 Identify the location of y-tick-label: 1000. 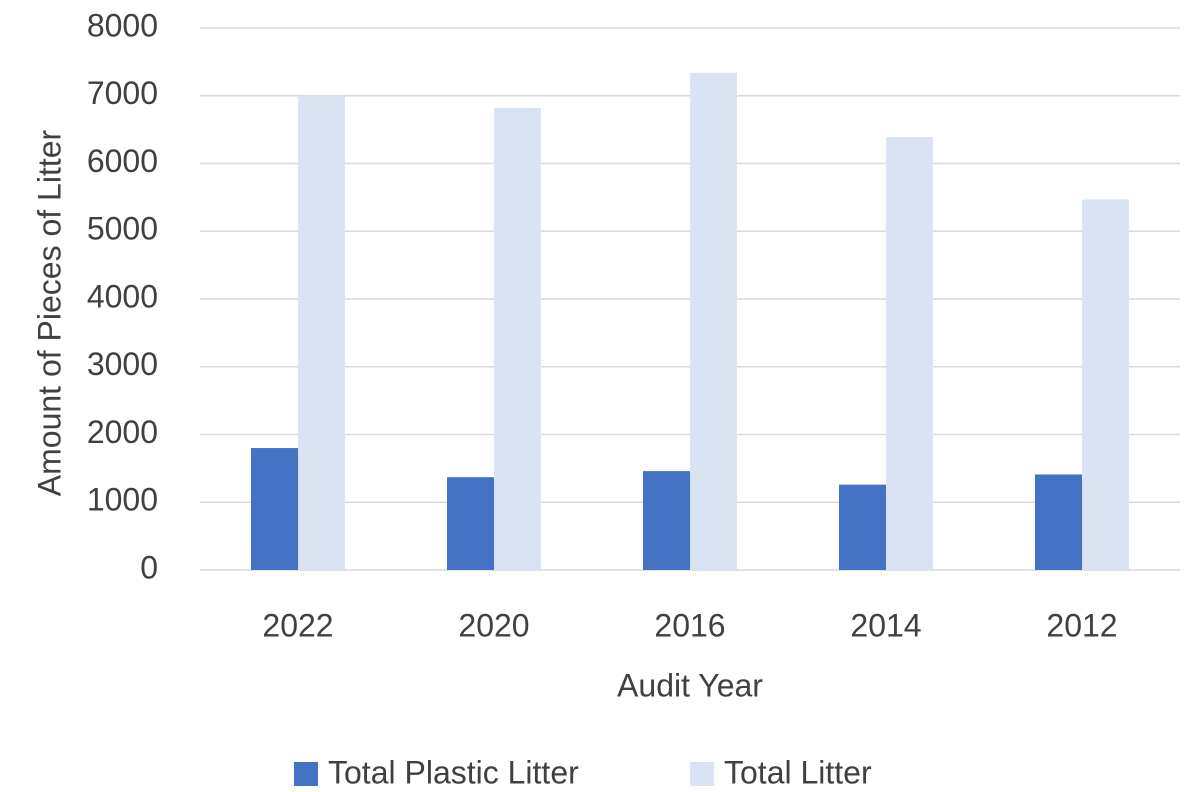
(122, 500).